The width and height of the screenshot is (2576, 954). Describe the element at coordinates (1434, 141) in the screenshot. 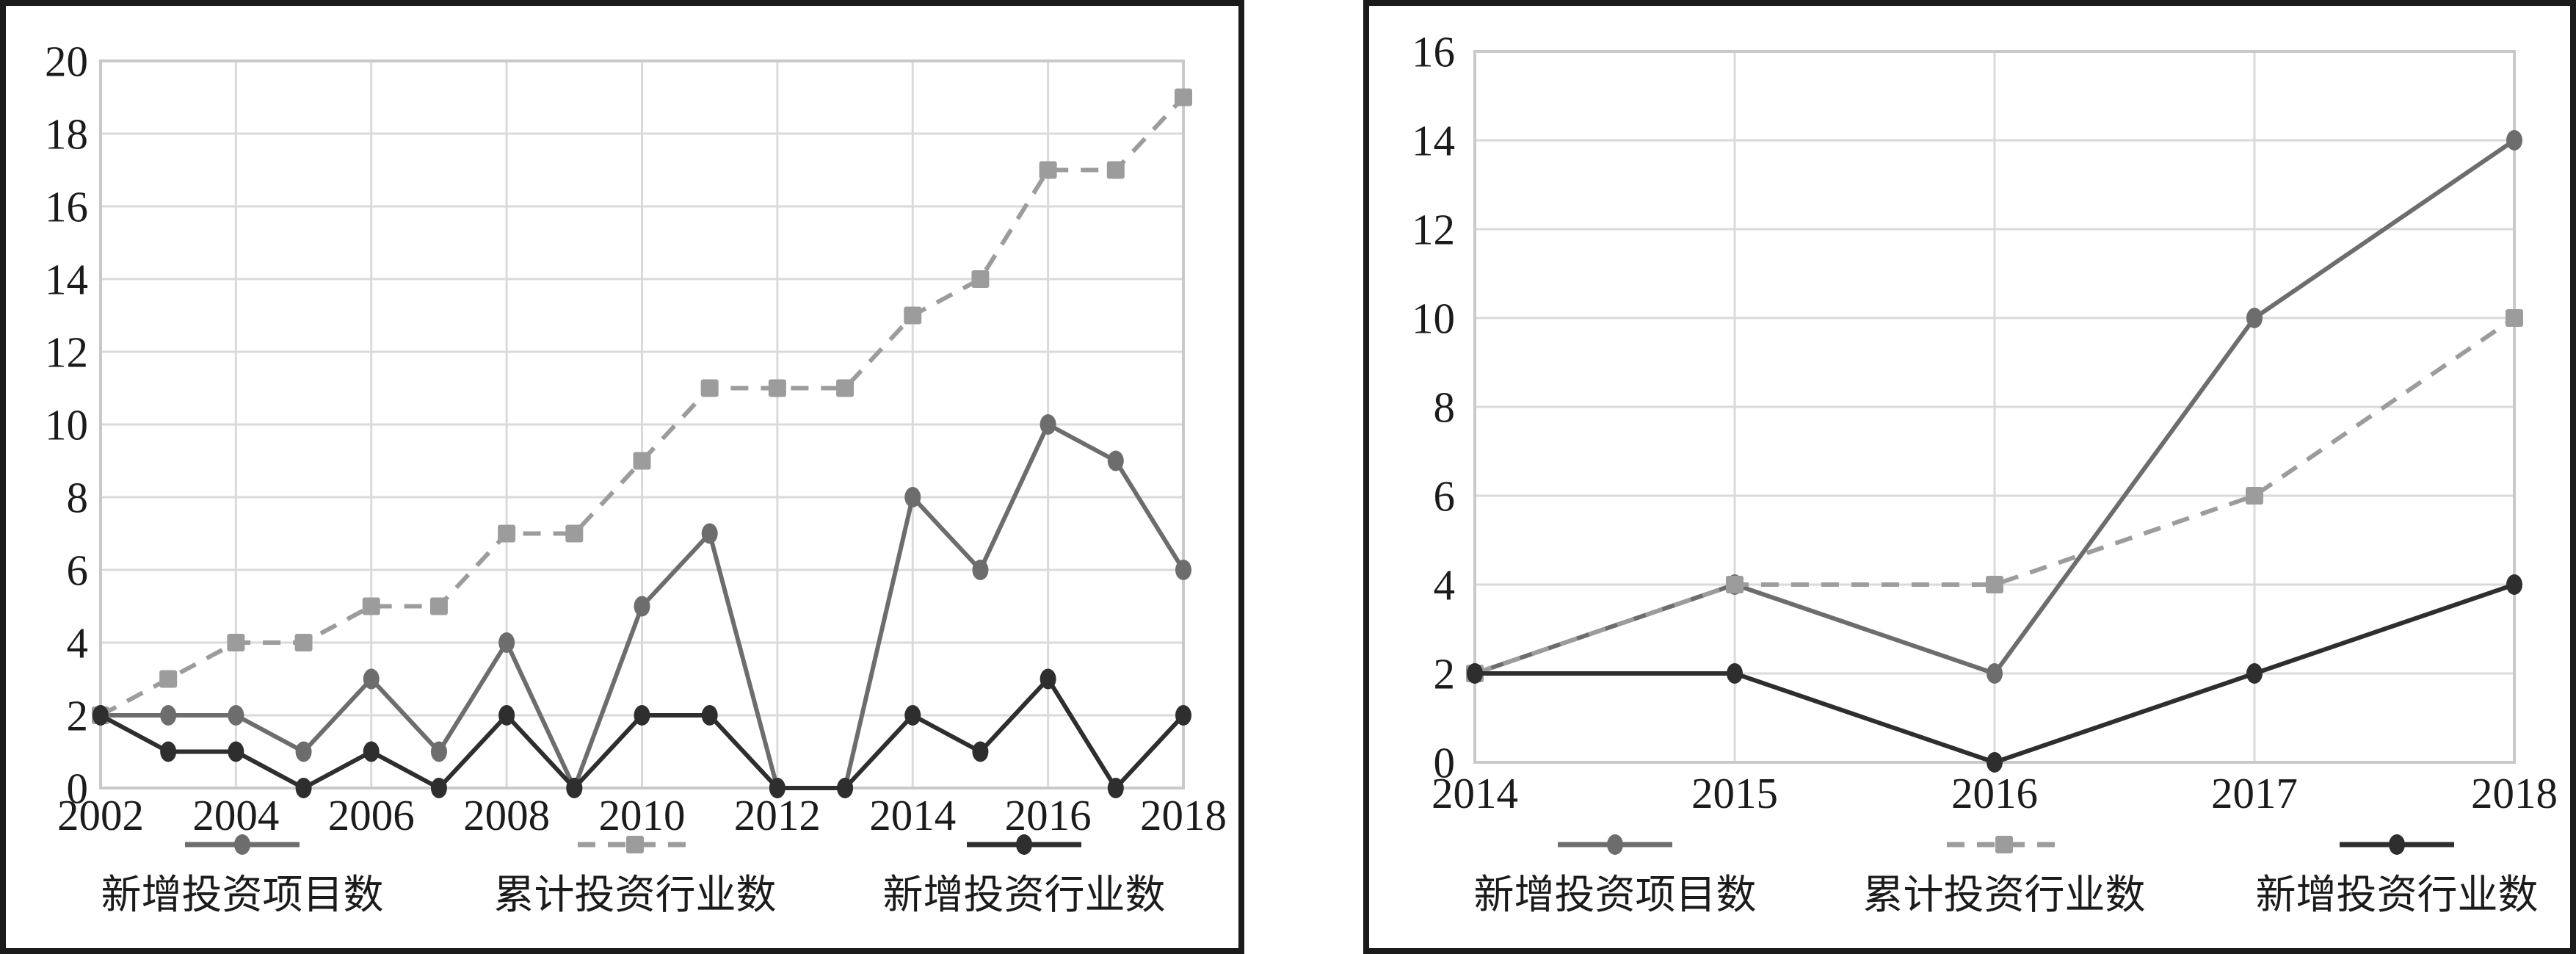

I see `y-tick-label: 14` at that location.